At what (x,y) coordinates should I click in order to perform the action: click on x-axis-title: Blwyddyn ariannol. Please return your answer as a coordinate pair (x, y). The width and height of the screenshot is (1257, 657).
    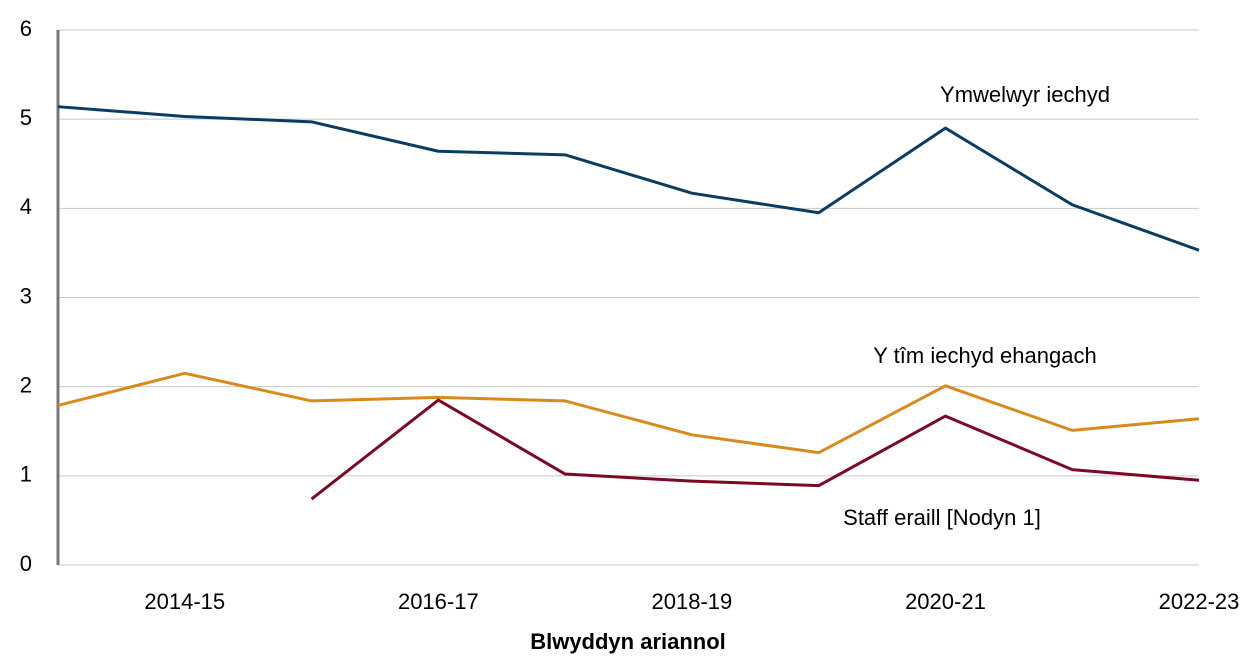
    Looking at the image, I should click on (628, 641).